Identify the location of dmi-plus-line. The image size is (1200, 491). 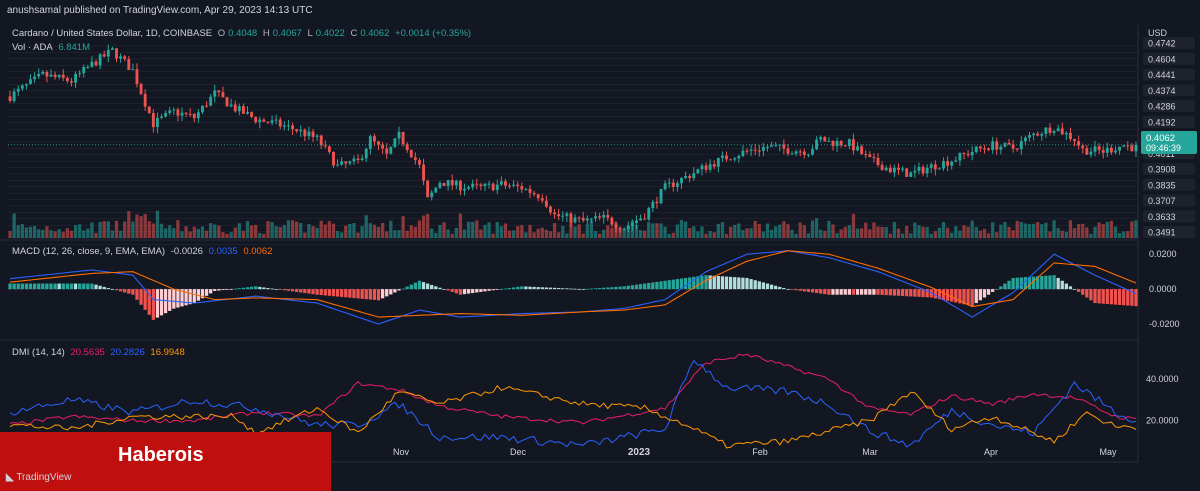
(573, 389).